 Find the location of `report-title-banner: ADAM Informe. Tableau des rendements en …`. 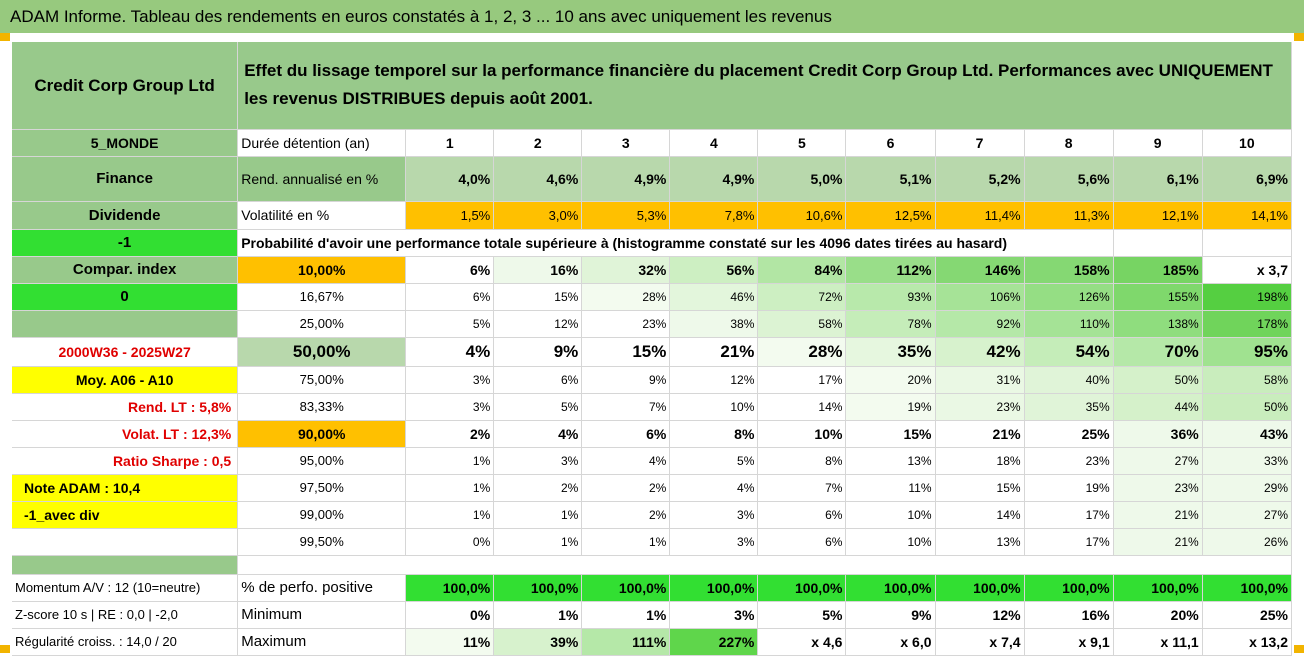

report-title-banner: ADAM Informe. Tableau des rendements en … is located at coordinates (652, 16).